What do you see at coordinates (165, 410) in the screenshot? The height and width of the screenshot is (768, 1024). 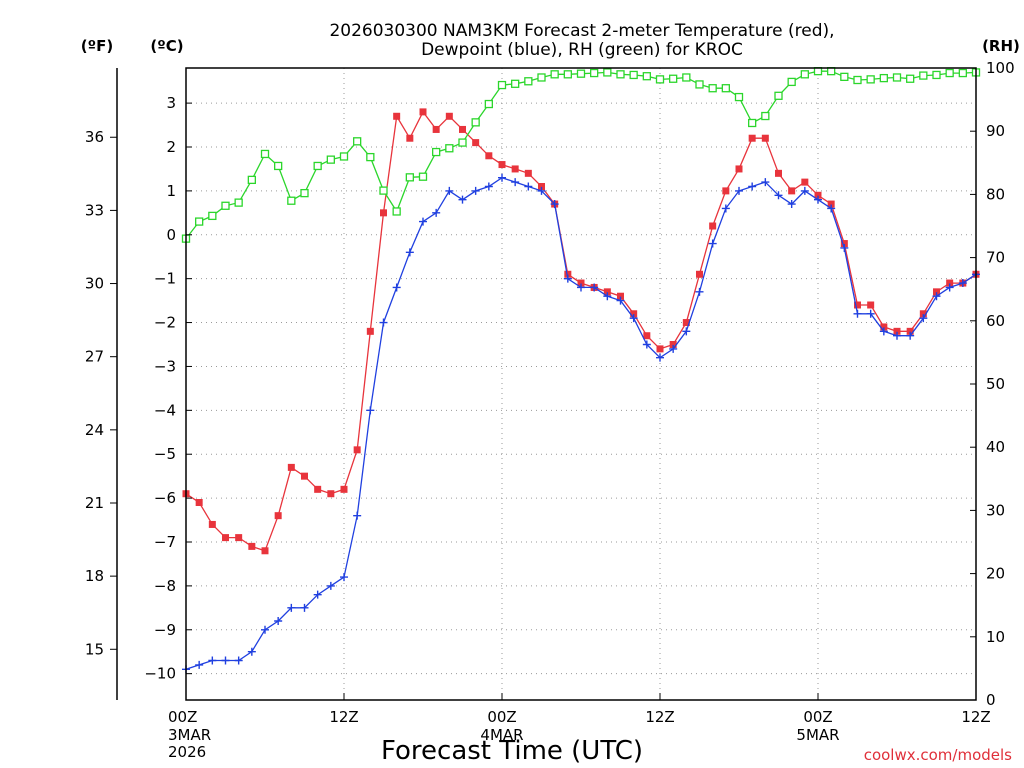 I see `celsius-tick-label: −4` at bounding box center [165, 410].